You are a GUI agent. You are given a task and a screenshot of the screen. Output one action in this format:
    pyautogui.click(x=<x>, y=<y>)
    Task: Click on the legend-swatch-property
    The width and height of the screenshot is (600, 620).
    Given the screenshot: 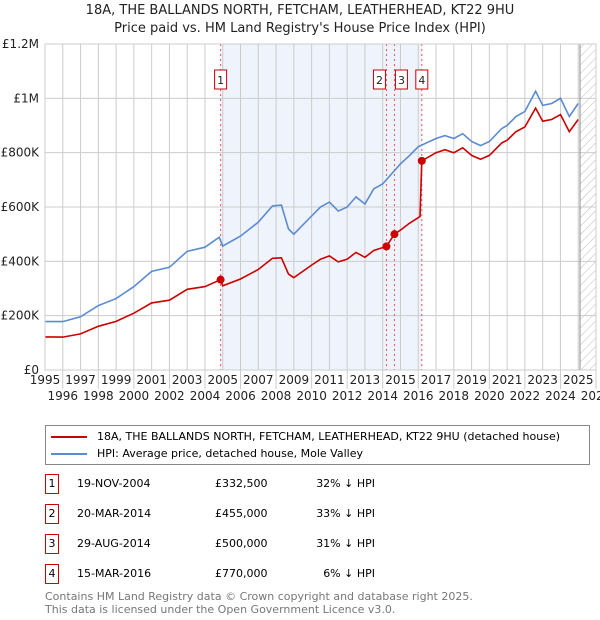 What is the action you would take?
    pyautogui.click(x=69, y=436)
    